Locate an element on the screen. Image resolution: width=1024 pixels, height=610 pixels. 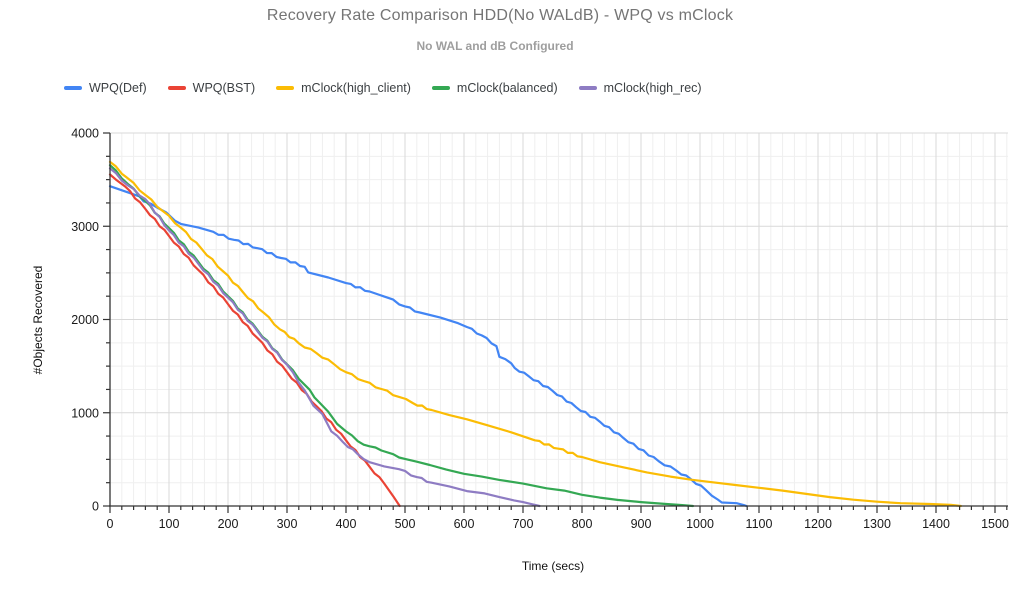
x-axis-title: Time (secs) is located at coordinates (553, 566).